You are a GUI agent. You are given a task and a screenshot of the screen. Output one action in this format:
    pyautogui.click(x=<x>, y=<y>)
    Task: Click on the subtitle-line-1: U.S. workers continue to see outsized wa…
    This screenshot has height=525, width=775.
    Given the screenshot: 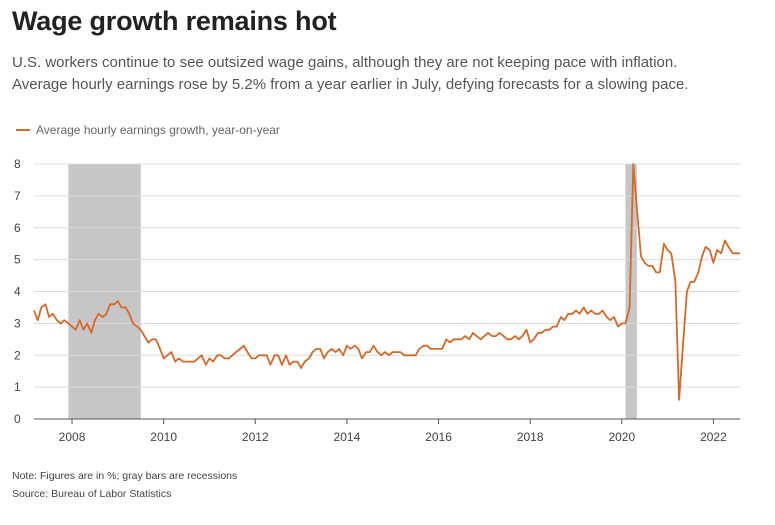 What is the action you would take?
    pyautogui.click(x=345, y=62)
    